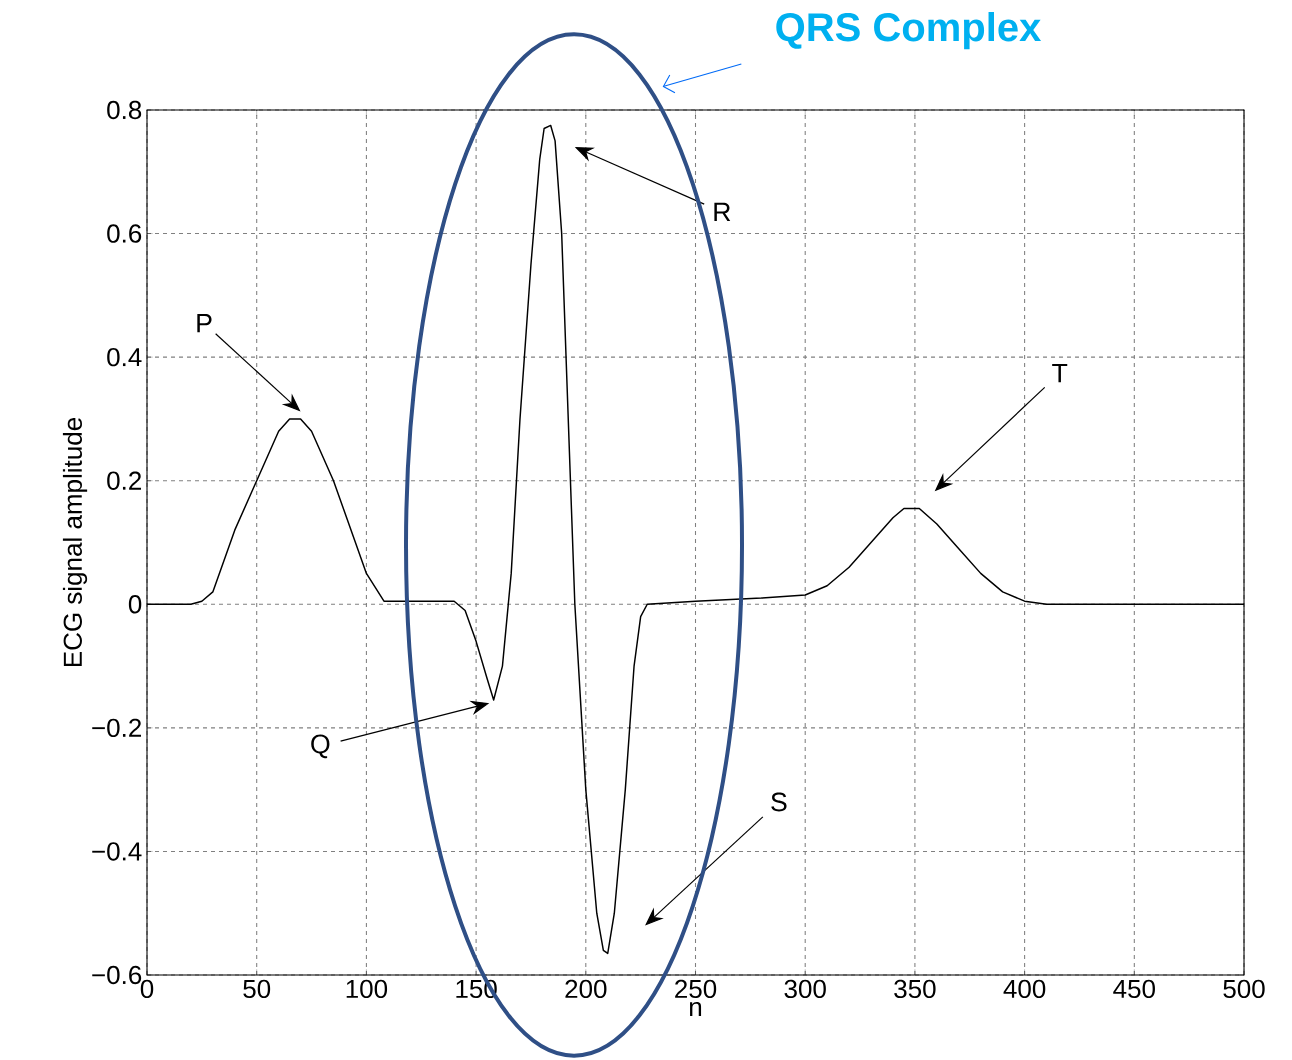 The image size is (1292, 1060). I want to click on y-tick-label: −0.4, so click(117, 851).